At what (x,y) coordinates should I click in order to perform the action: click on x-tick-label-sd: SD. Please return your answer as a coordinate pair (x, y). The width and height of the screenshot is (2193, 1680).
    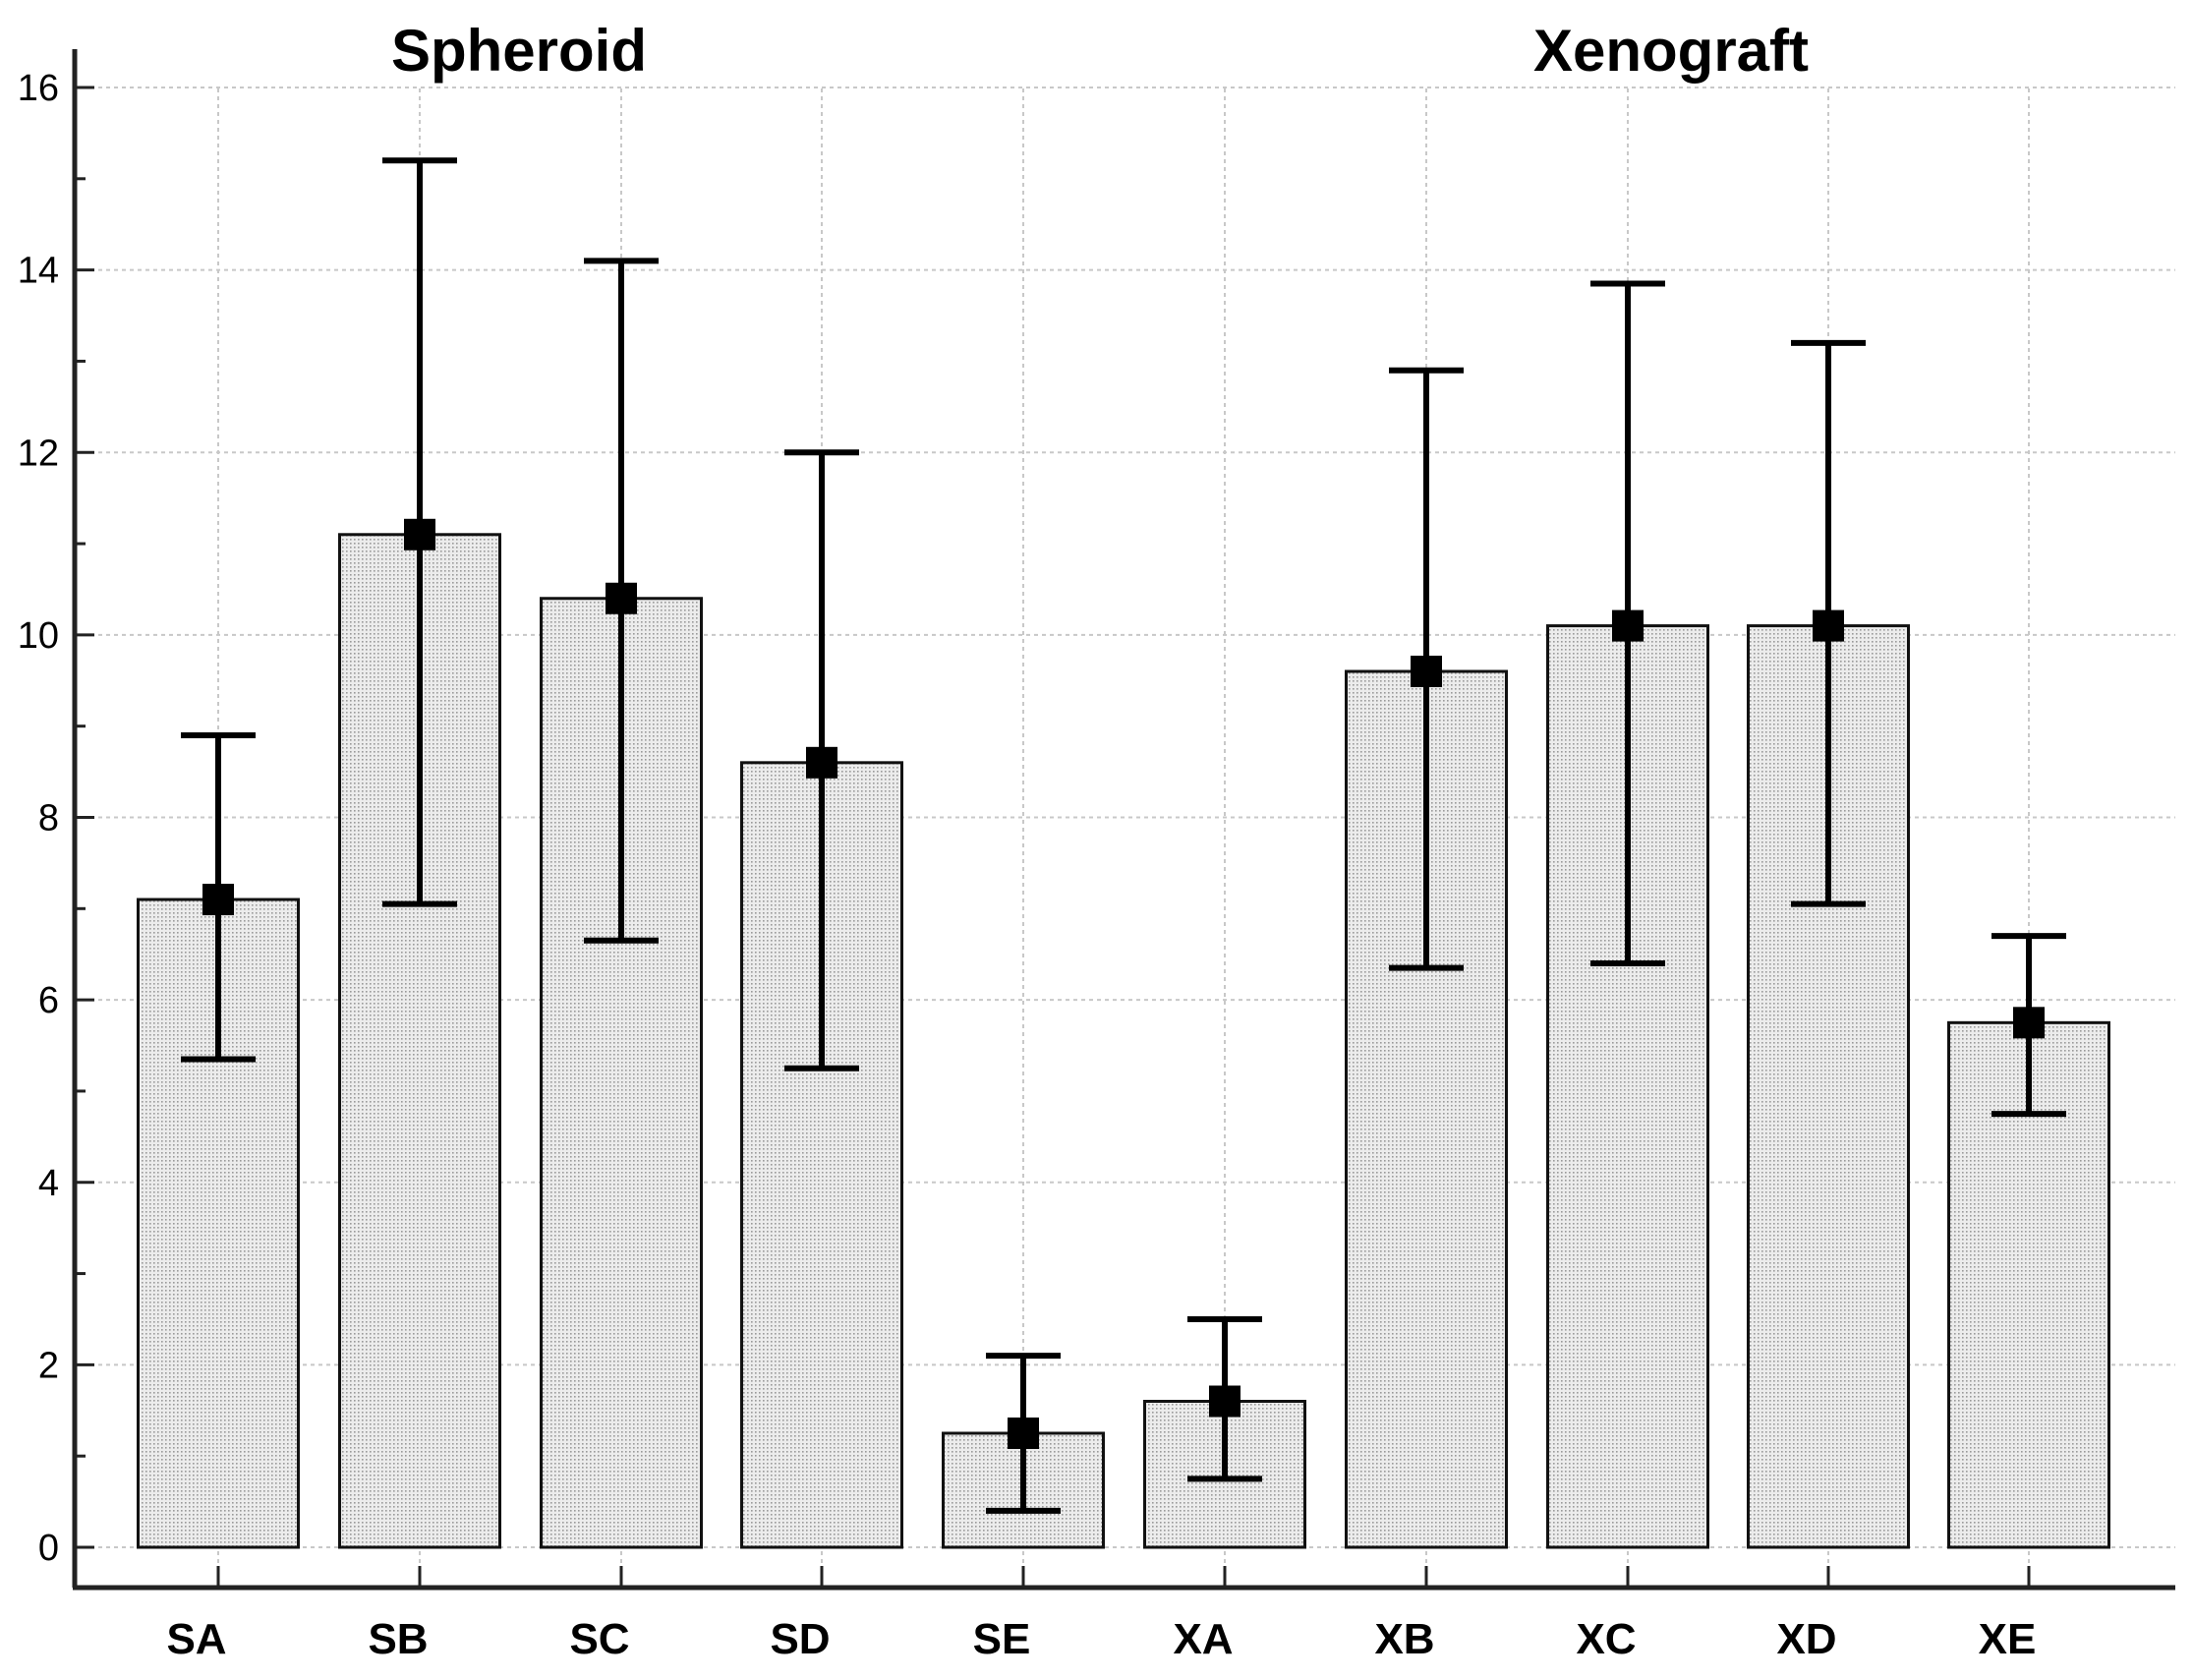
    Looking at the image, I should click on (800, 1639).